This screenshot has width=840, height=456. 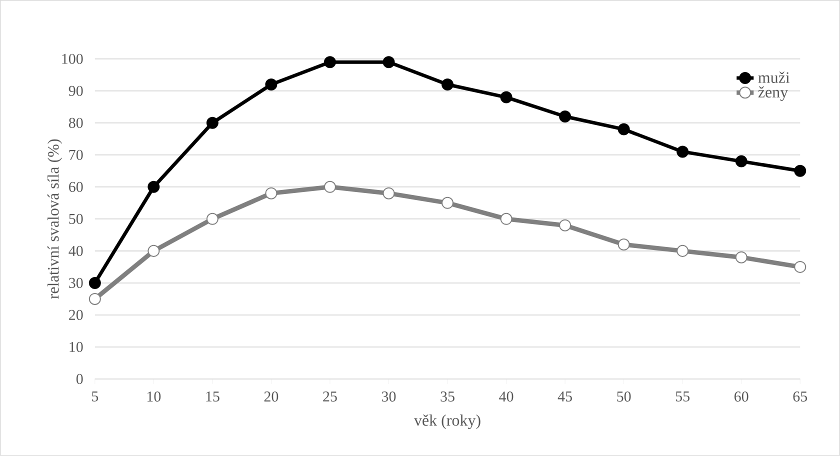 I want to click on y-tick-label: 80, so click(x=75, y=123).